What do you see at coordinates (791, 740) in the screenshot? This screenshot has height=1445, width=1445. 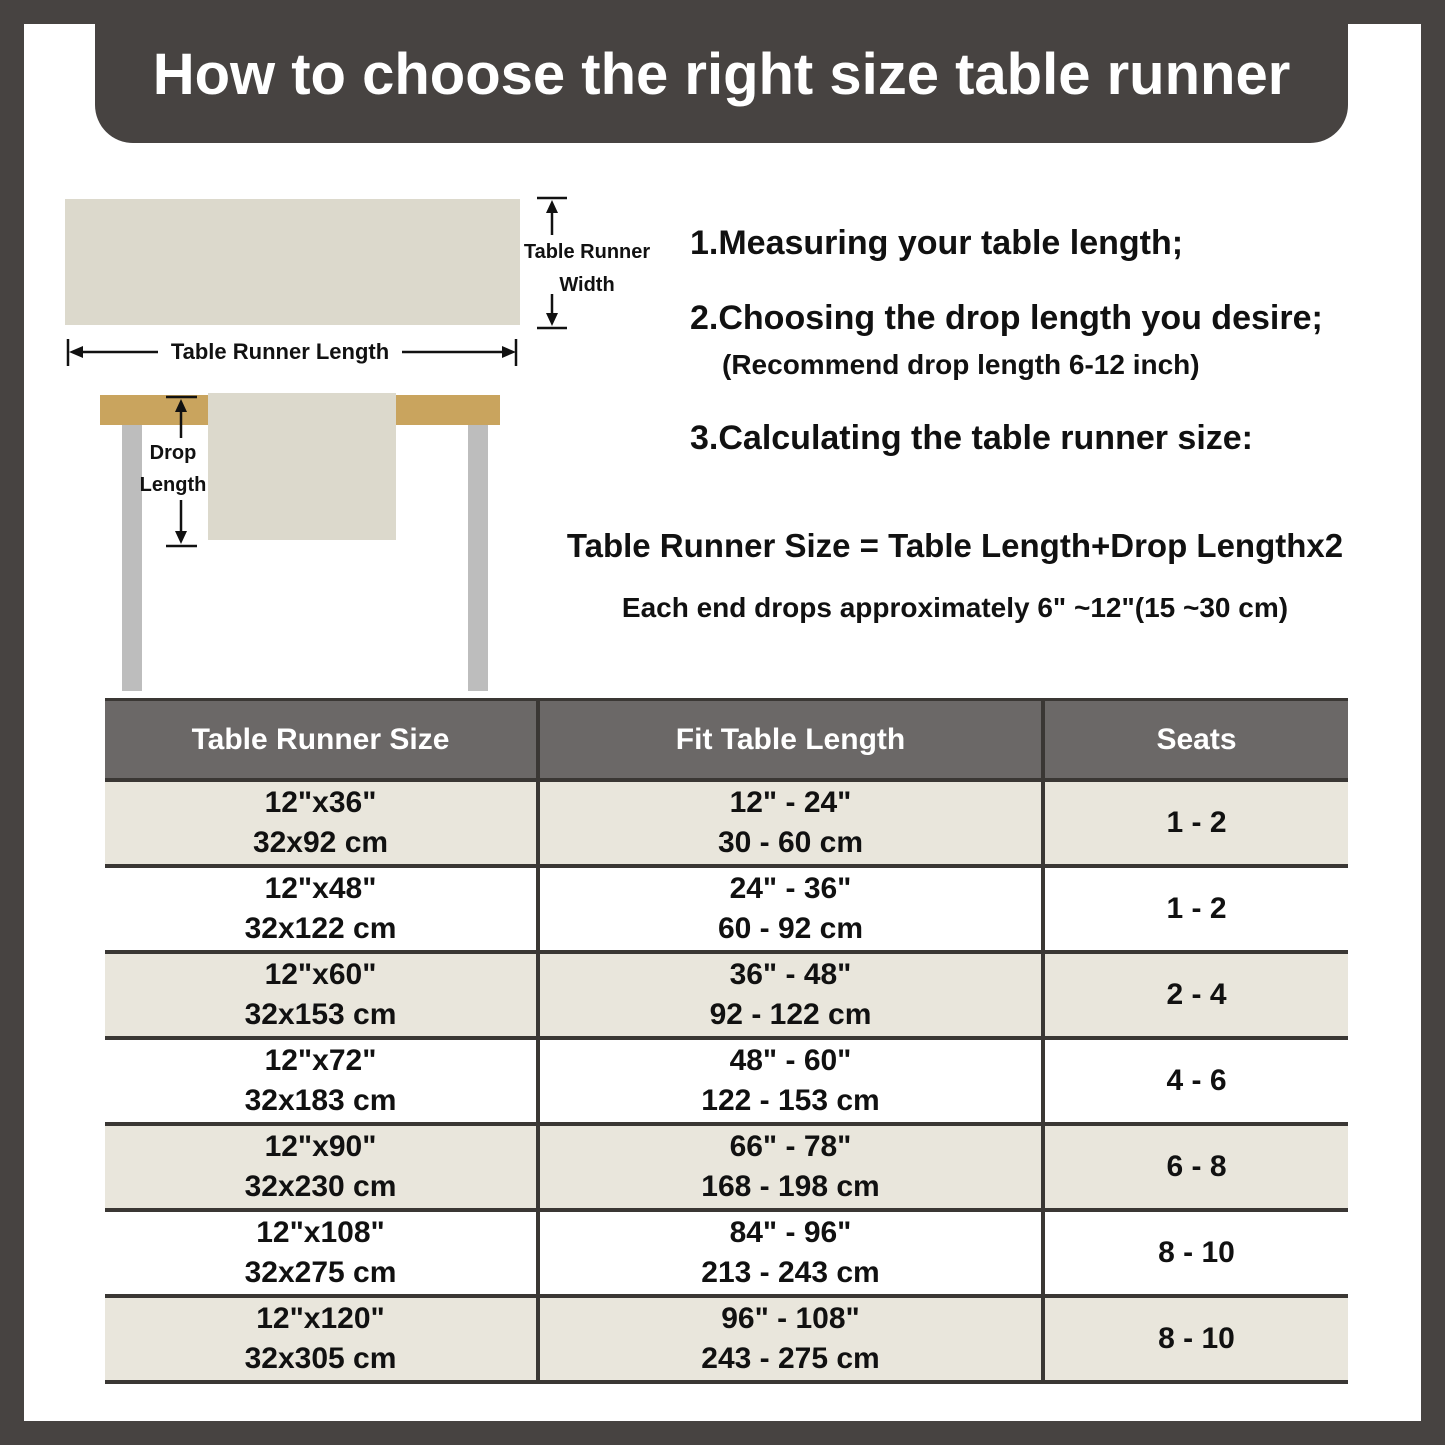 I see `header-fit-length: Fit Table Length` at bounding box center [791, 740].